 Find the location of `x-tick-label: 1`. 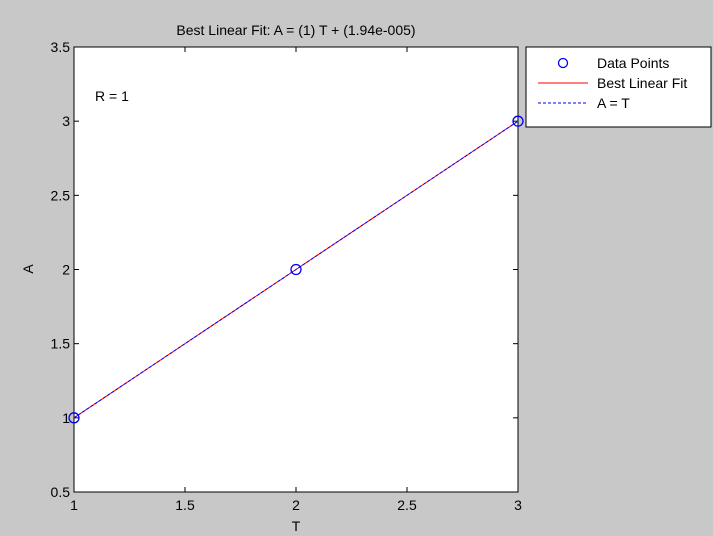

x-tick-label: 1 is located at coordinates (74, 505).